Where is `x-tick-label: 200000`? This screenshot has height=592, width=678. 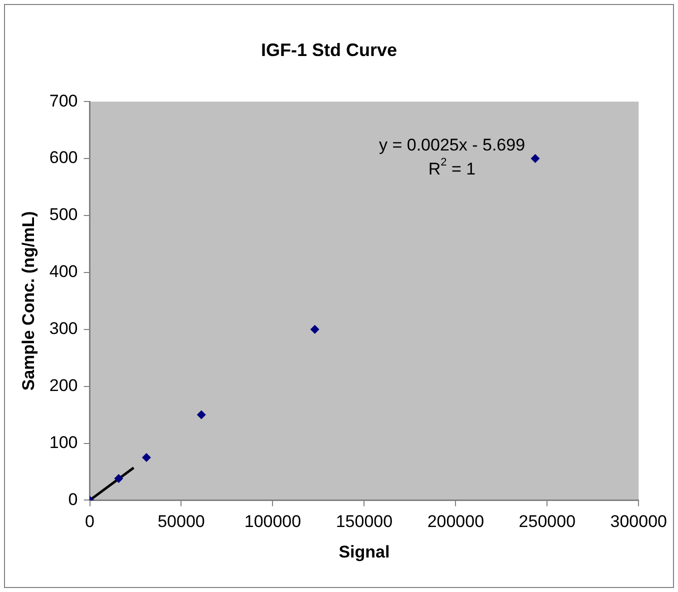 x-tick-label: 200000 is located at coordinates (455, 522).